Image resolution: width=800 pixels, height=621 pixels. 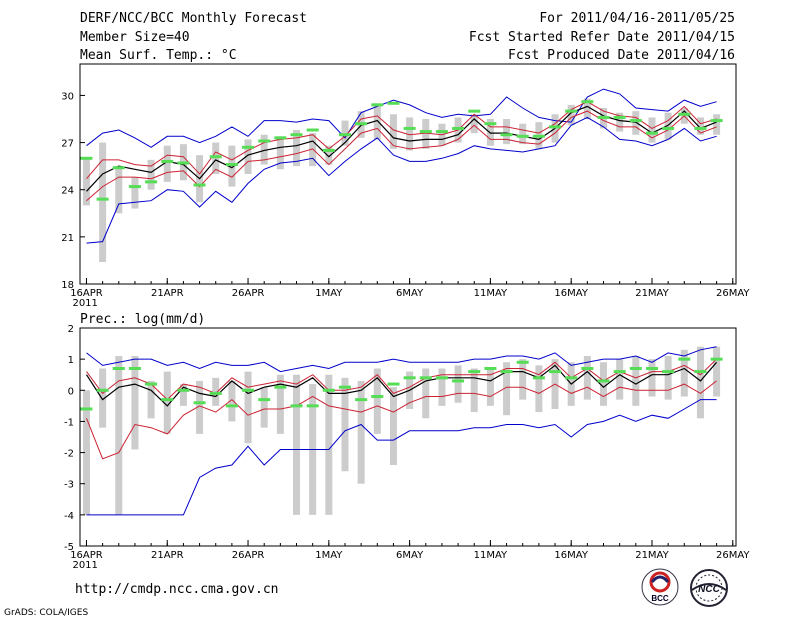 What do you see at coordinates (67, 144) in the screenshot?
I see `temp-ytick-label: 27` at bounding box center [67, 144].